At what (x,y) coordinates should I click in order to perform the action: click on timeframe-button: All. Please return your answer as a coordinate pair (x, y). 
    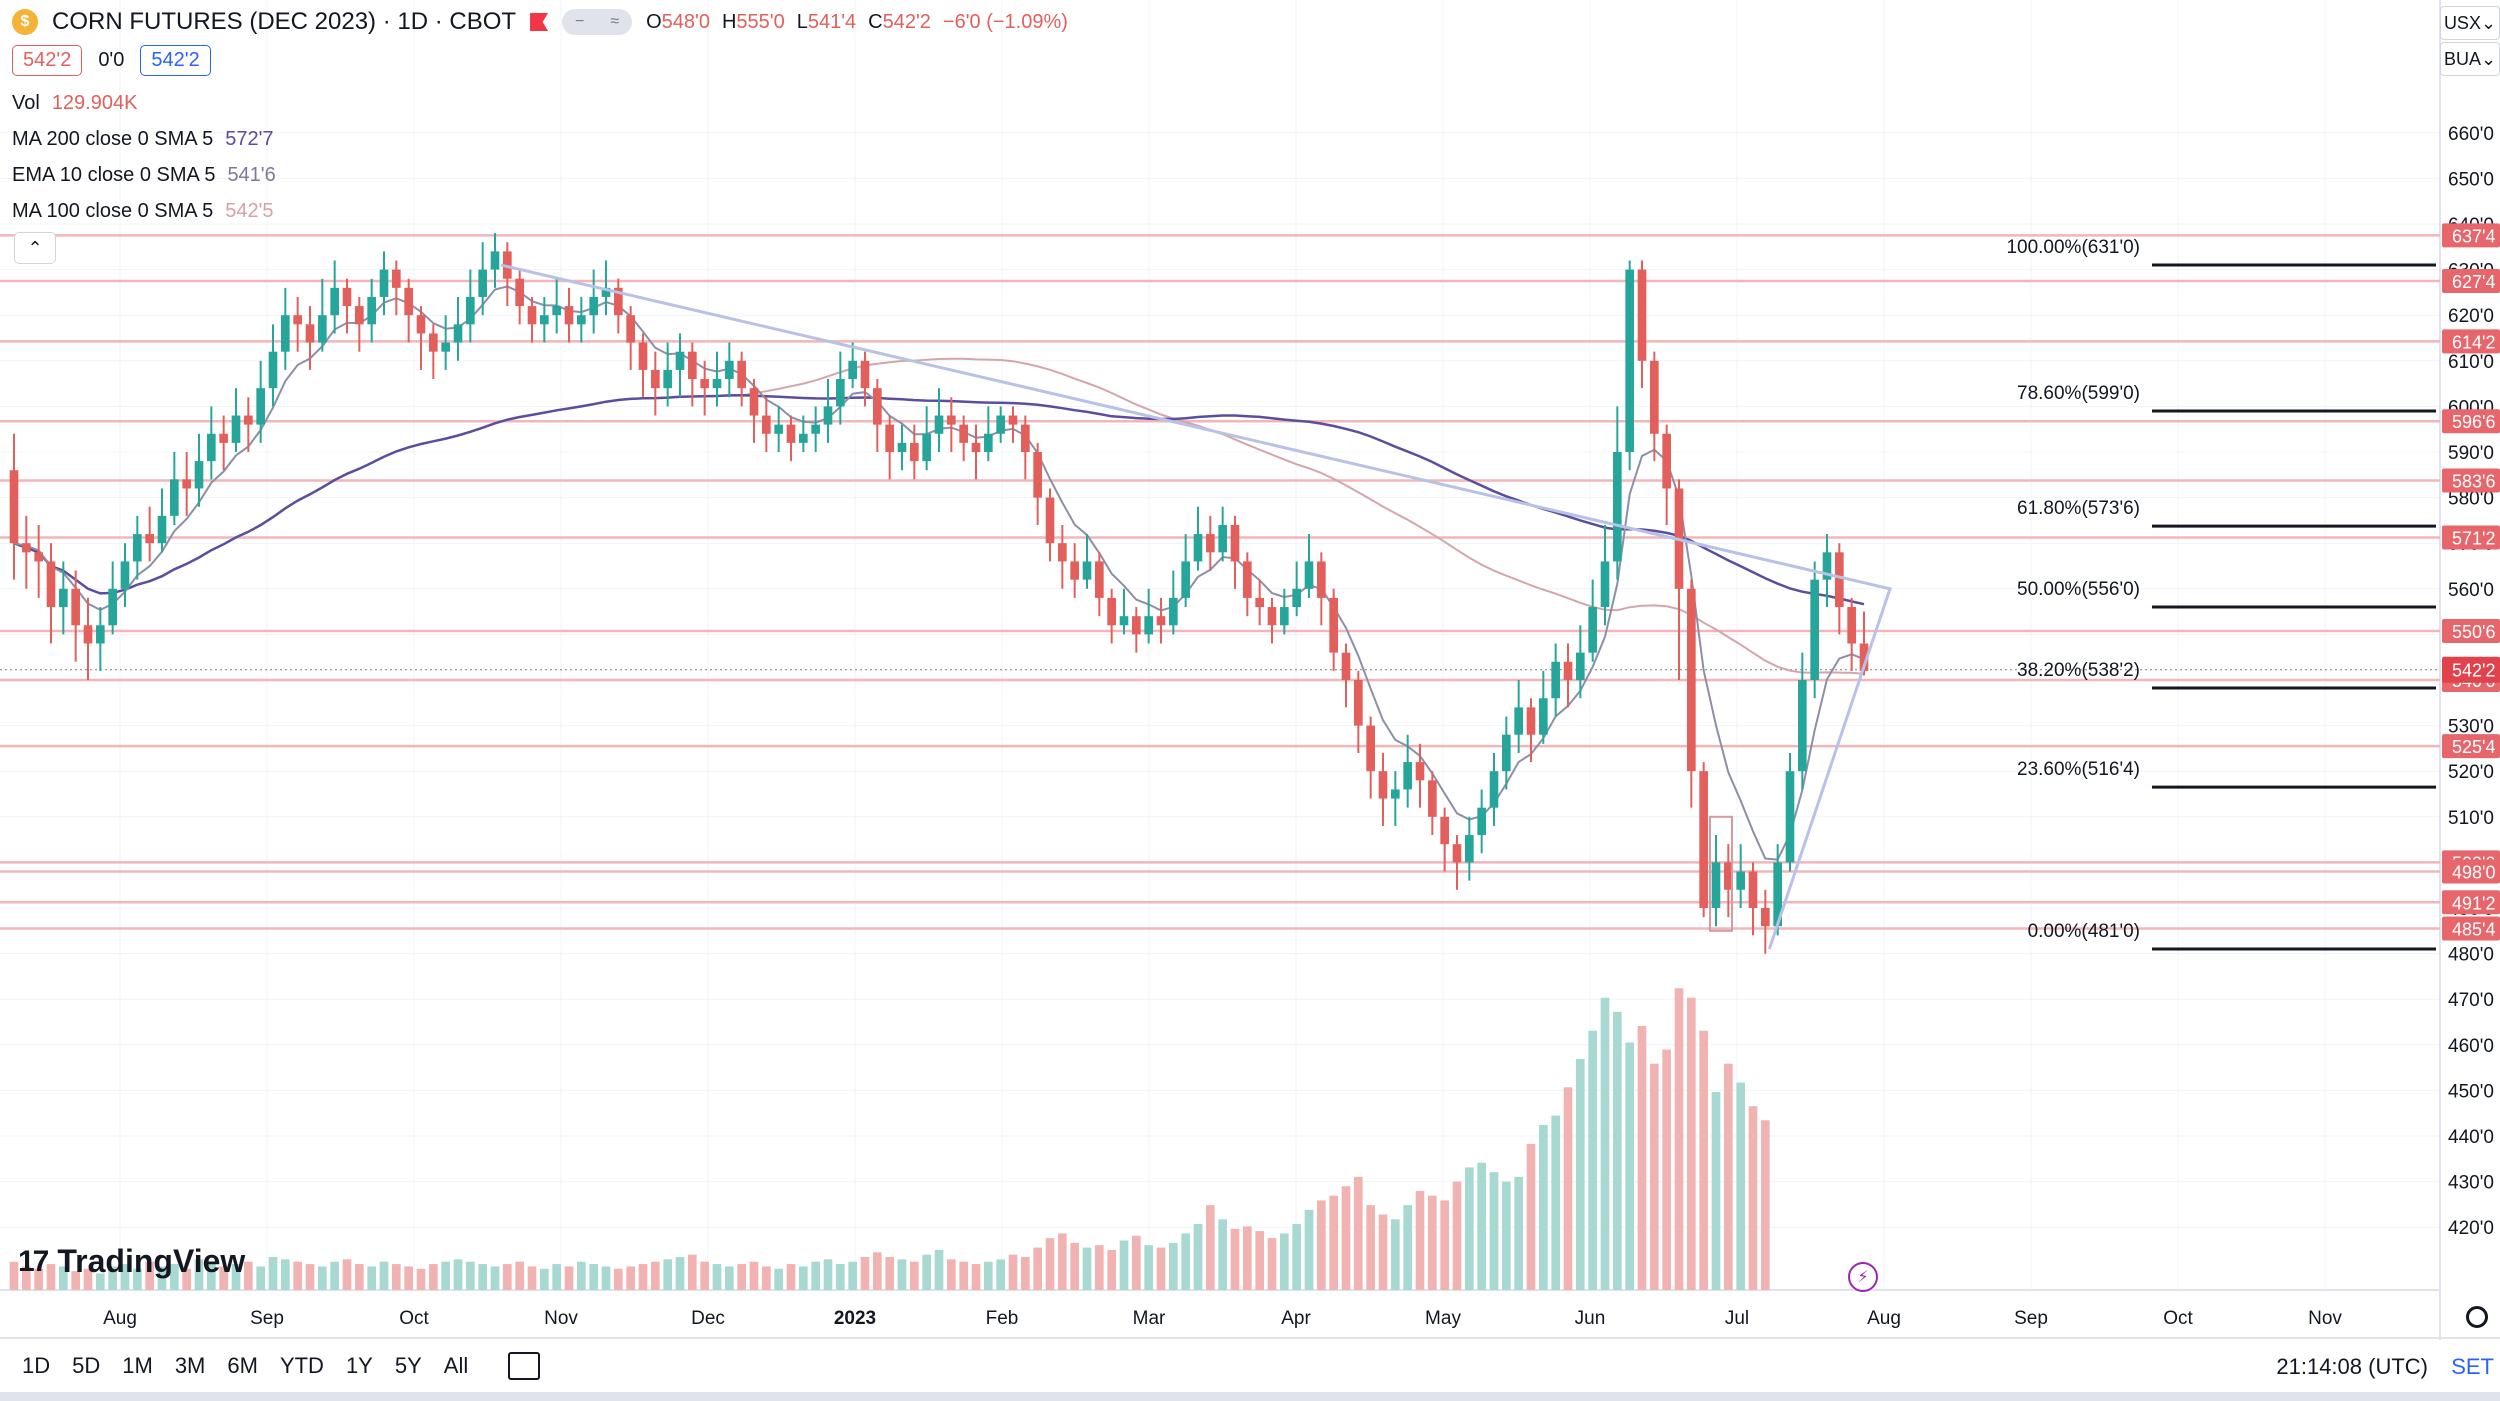
    Looking at the image, I should click on (456, 1365).